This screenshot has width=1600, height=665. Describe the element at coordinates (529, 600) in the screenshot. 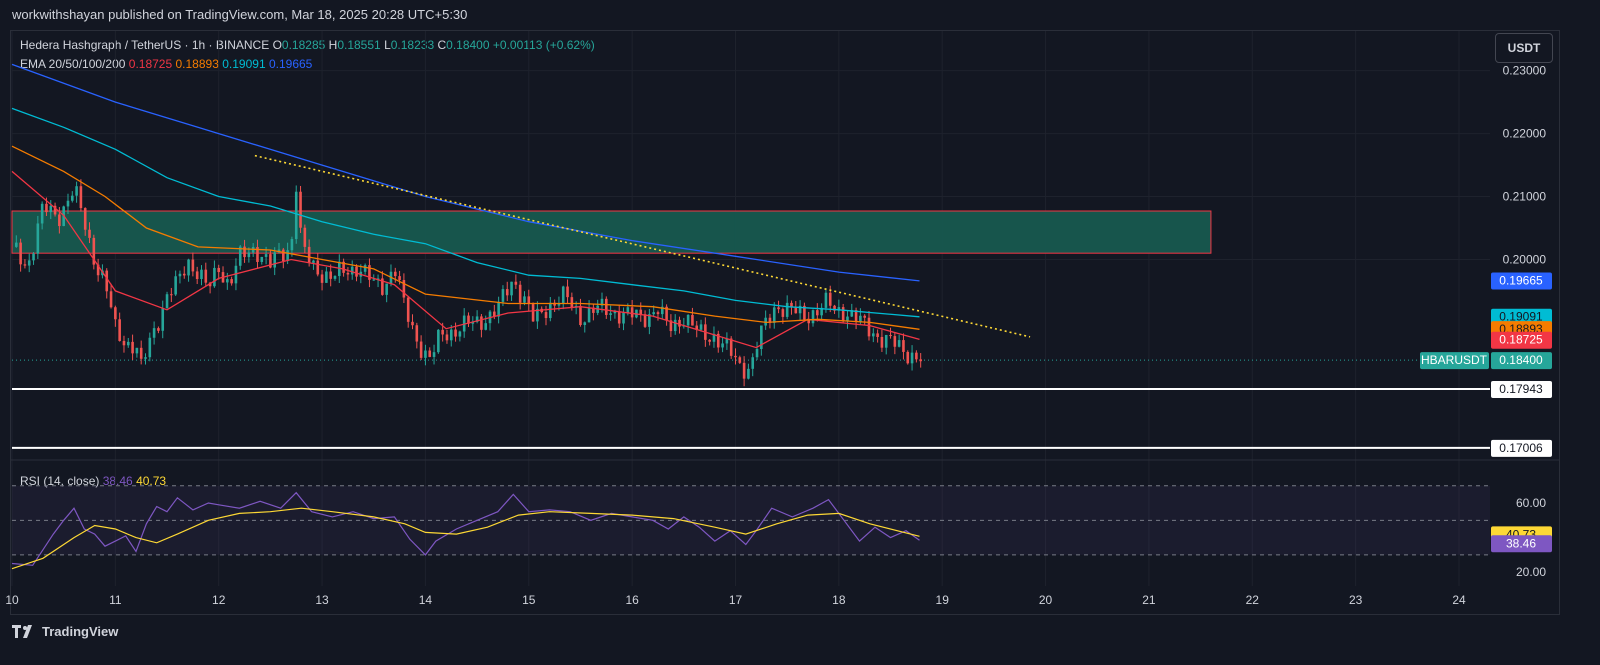

I see `x-tick-label-15: 15` at that location.